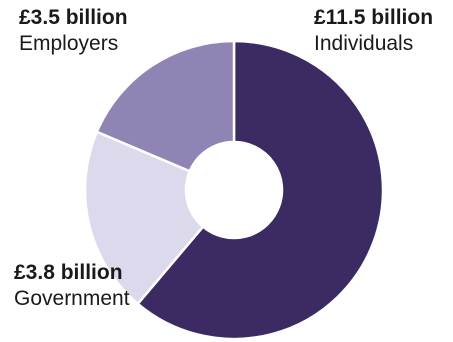  I want to click on slice-label-employers: £3.5 billion Employers, so click(73, 31).